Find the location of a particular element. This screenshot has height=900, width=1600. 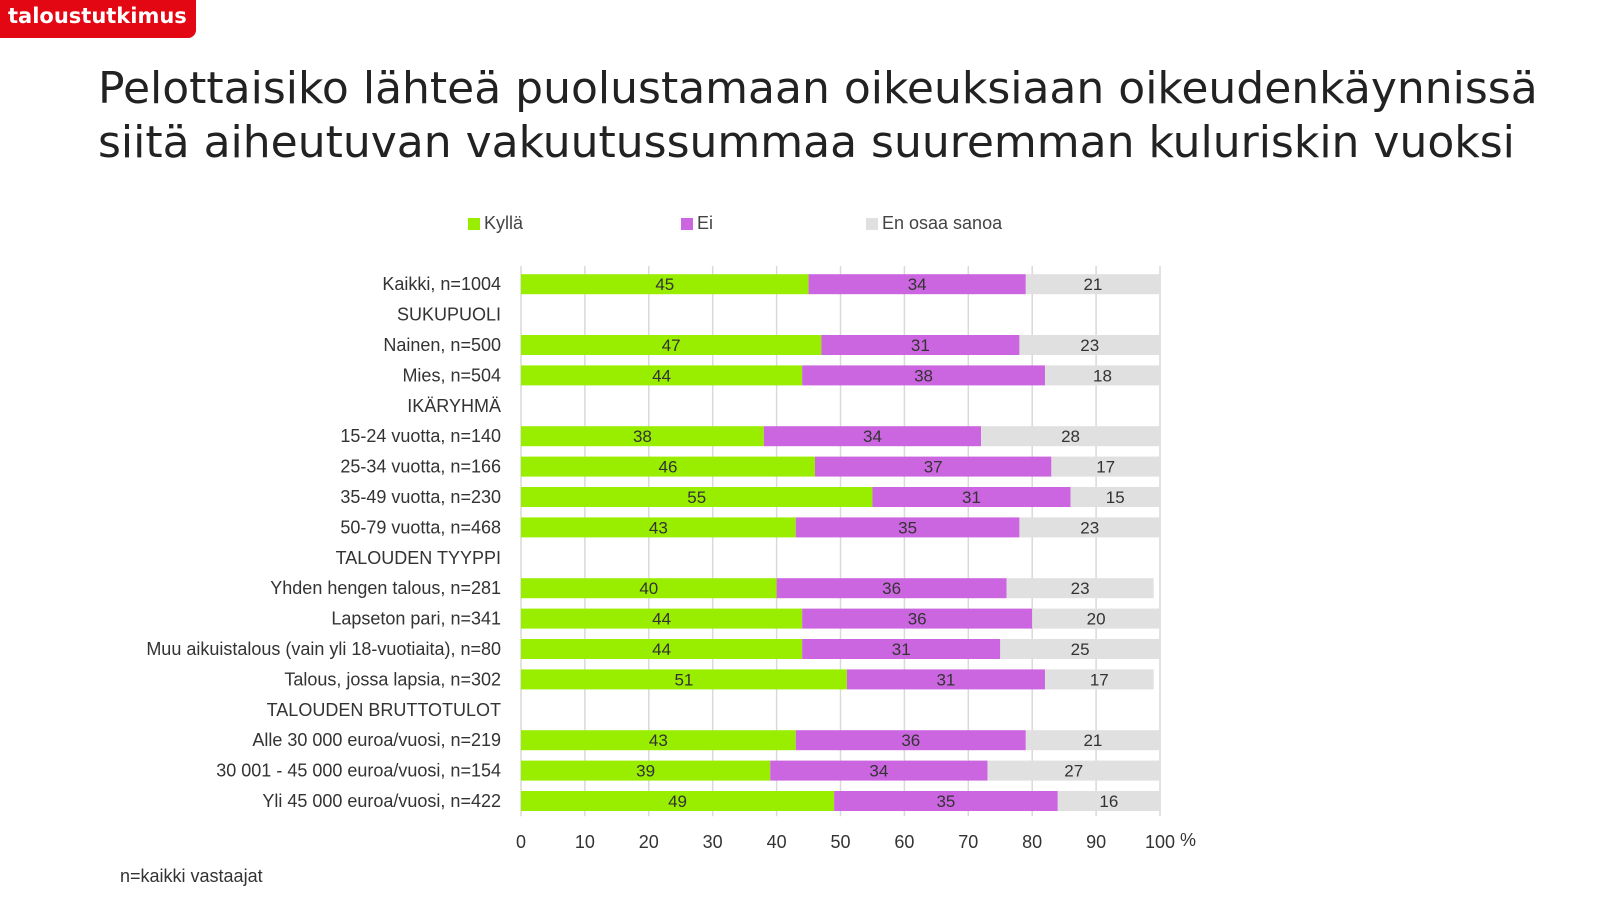

legend-swatch-ei is located at coordinates (687, 223).